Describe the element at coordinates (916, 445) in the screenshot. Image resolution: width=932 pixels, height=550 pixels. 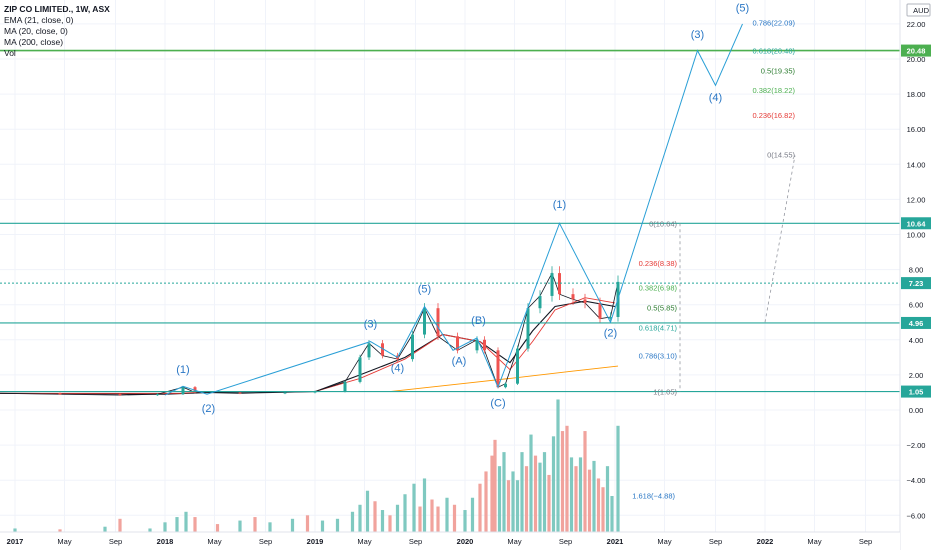
I see `y-tick-12: −2.00` at that location.